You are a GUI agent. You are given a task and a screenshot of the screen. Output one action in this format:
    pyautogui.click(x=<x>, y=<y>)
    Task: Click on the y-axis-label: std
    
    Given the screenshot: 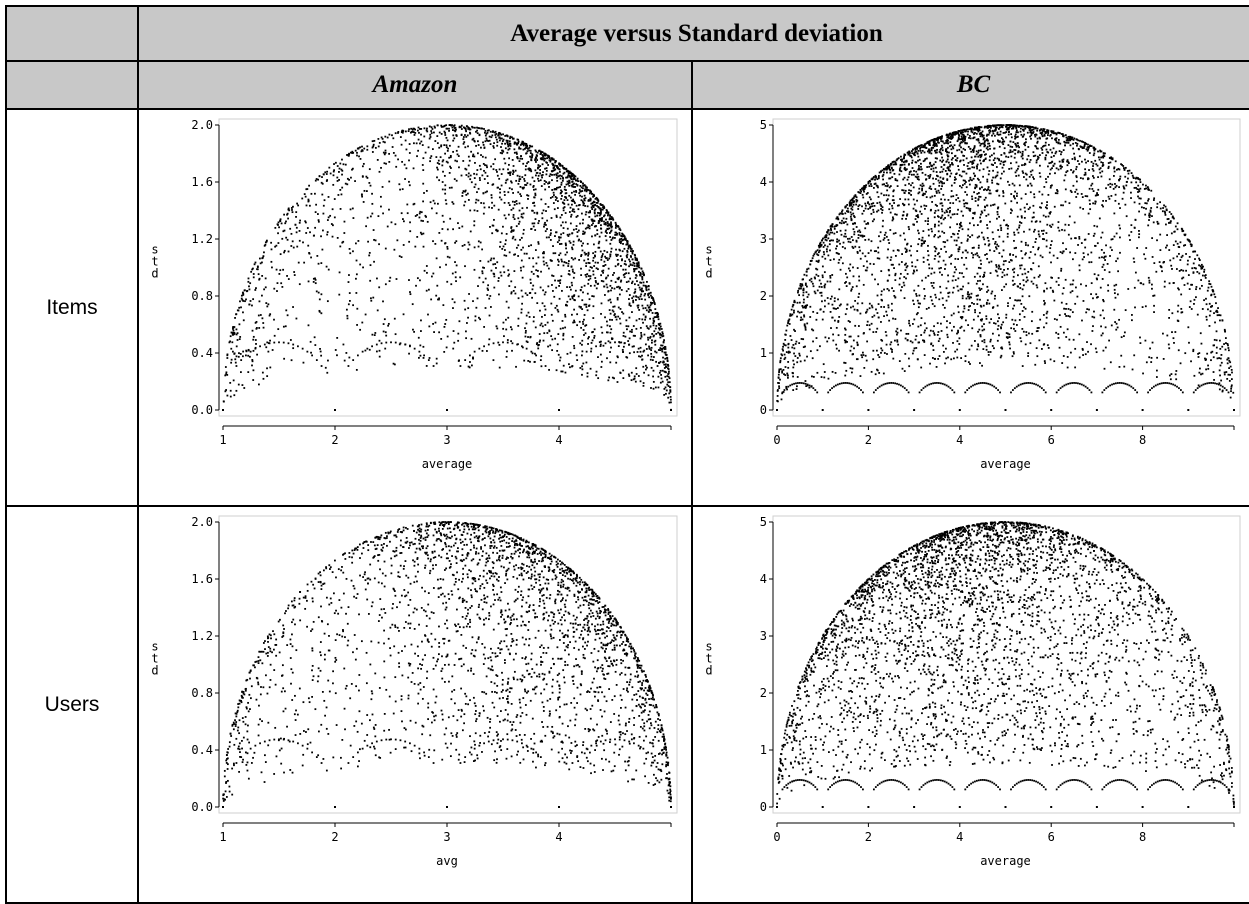 What is the action you would take?
    pyautogui.click(x=154, y=262)
    